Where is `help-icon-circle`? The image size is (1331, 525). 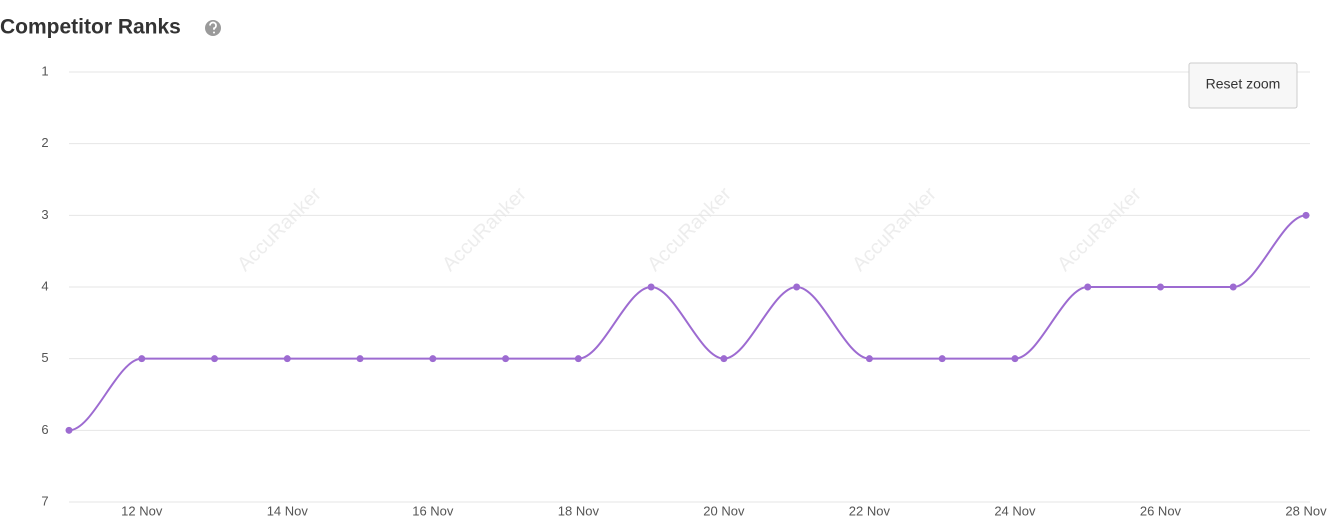 help-icon-circle is located at coordinates (213, 28).